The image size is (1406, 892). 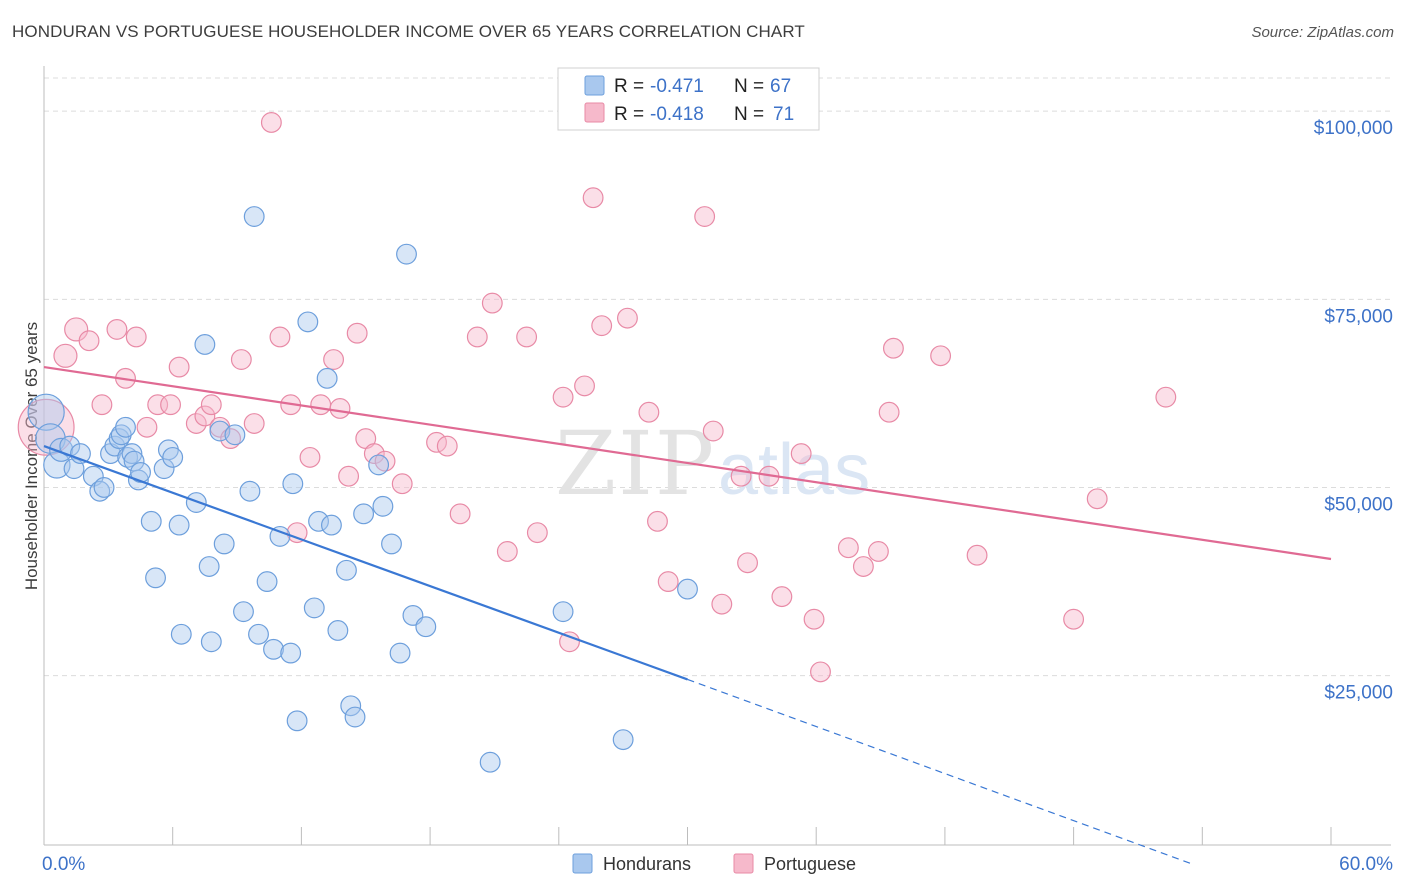 I want to click on x-tick-label-0: 0.0%, so click(x=63, y=864).